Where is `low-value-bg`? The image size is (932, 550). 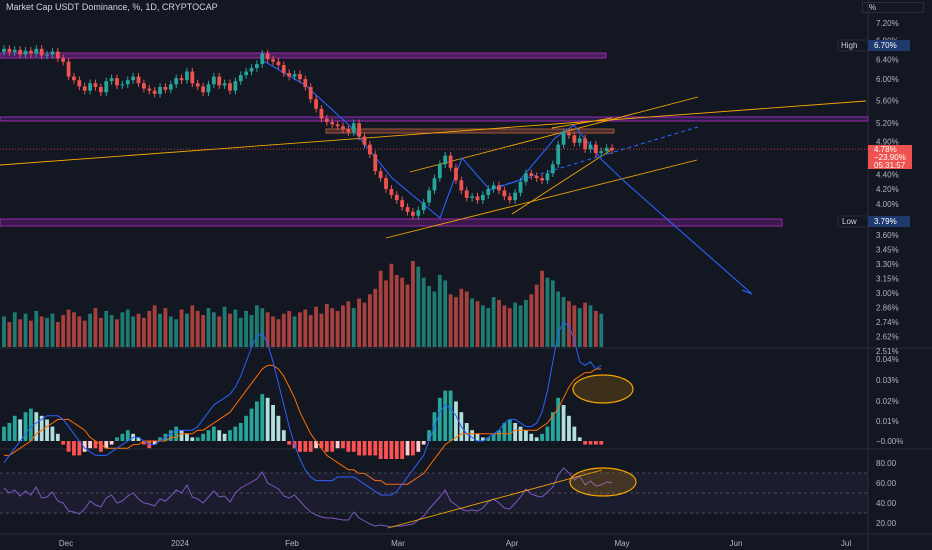
low-value-bg is located at coordinates (889, 221).